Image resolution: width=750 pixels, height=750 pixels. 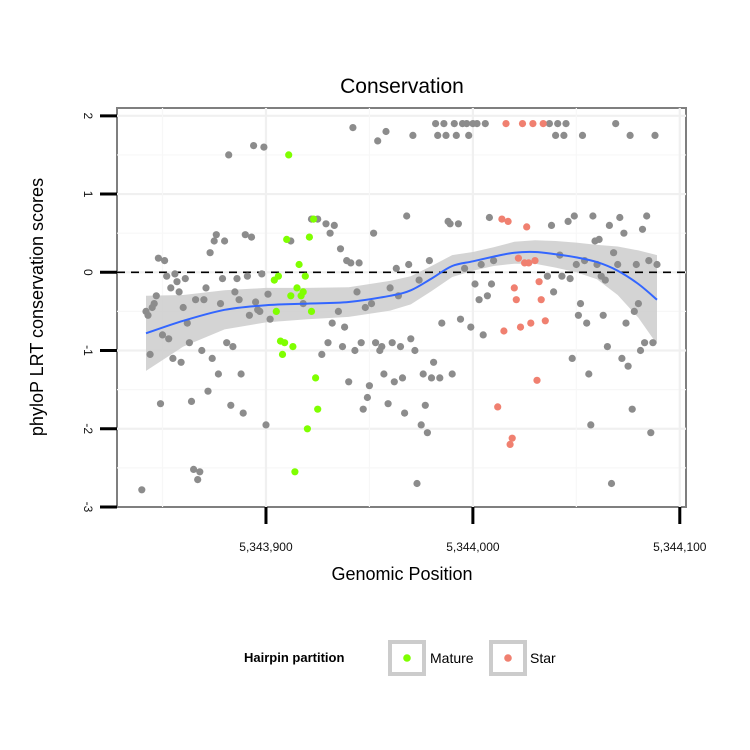 I want to click on y-tick-label: -2, so click(x=88, y=428).